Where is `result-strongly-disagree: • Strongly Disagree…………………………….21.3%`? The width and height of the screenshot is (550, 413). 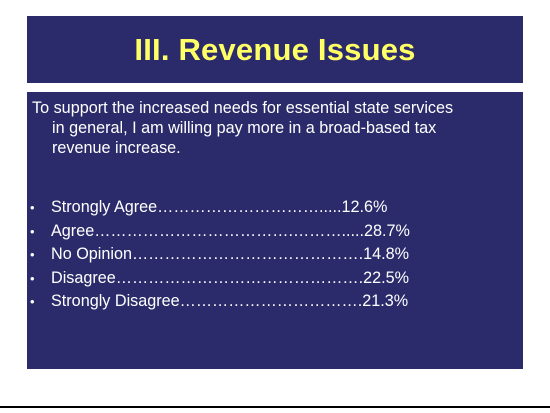
result-strongly-disagree: • Strongly Disagree…………………………….21.3% is located at coordinates (220, 304).